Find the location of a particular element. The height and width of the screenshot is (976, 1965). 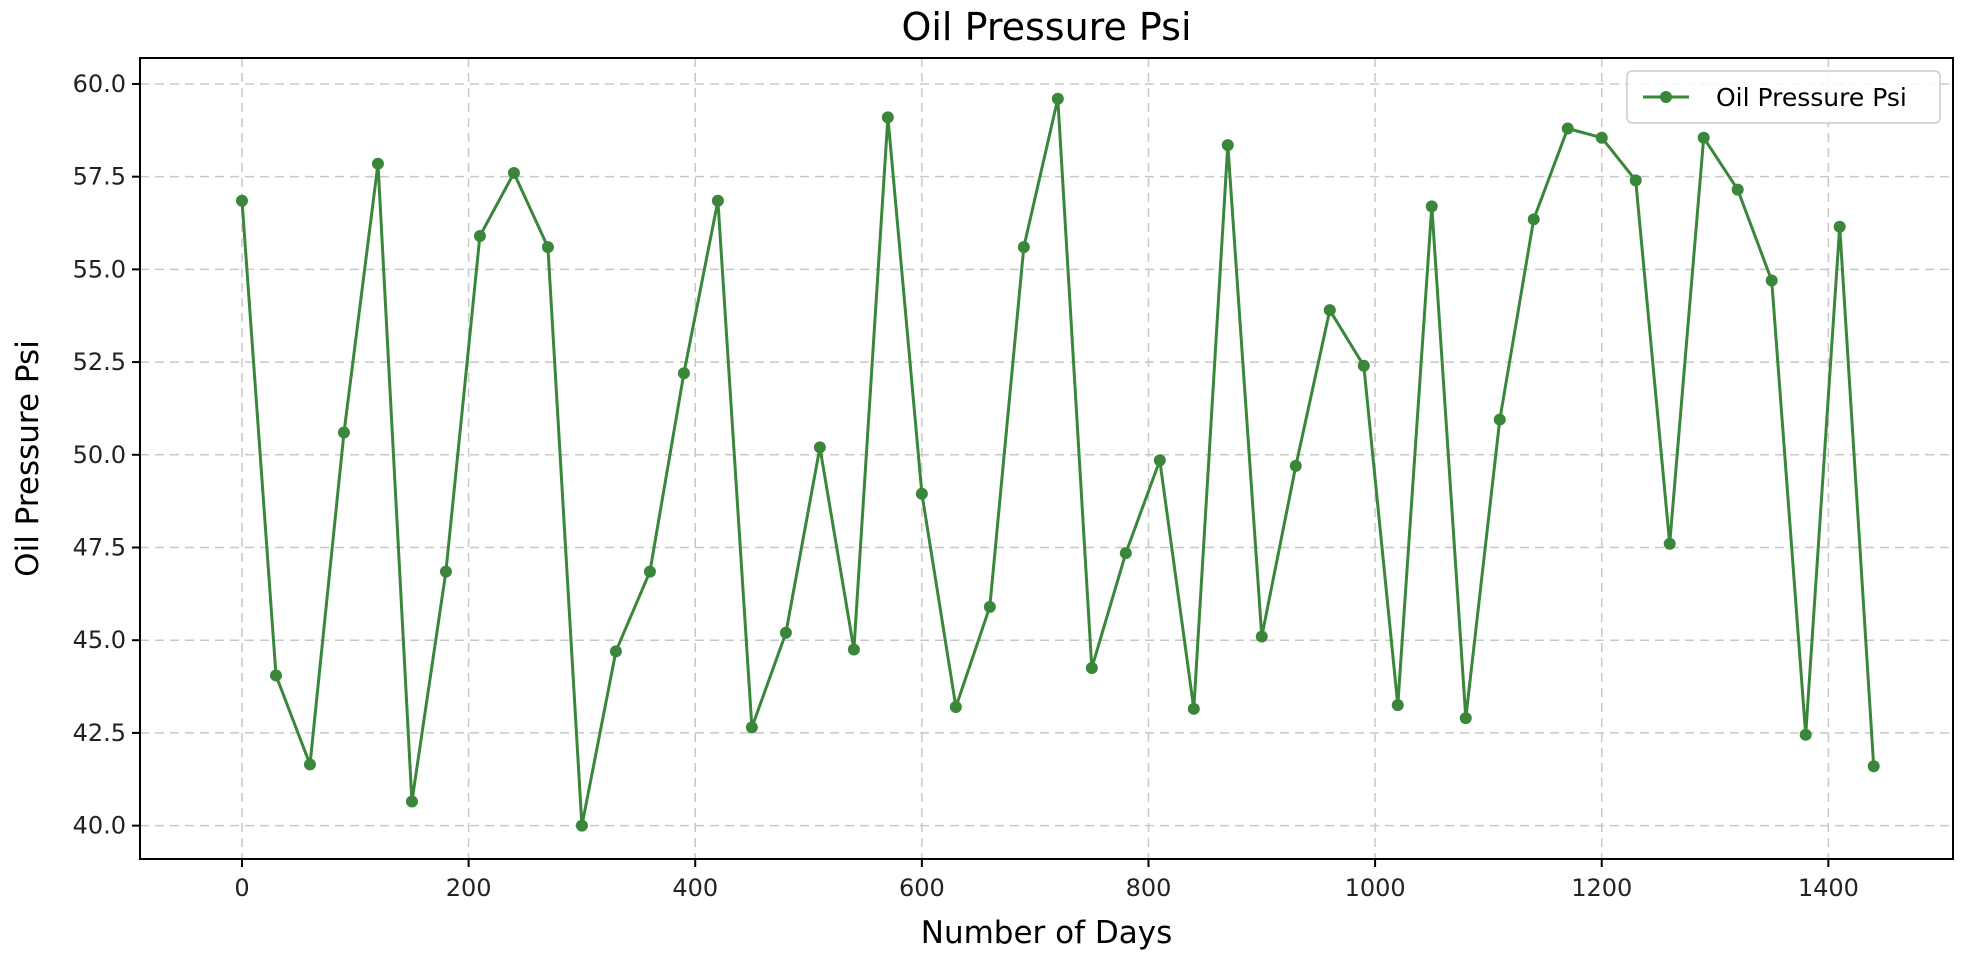

x-axis-label: Number of Days is located at coordinates (1046, 933).